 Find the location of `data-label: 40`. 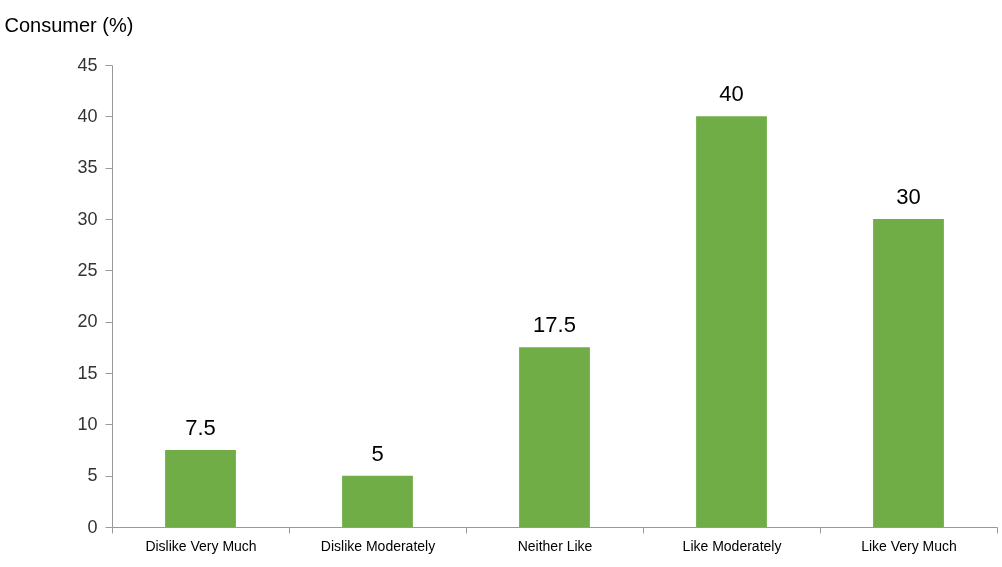

data-label: 40 is located at coordinates (731, 94).